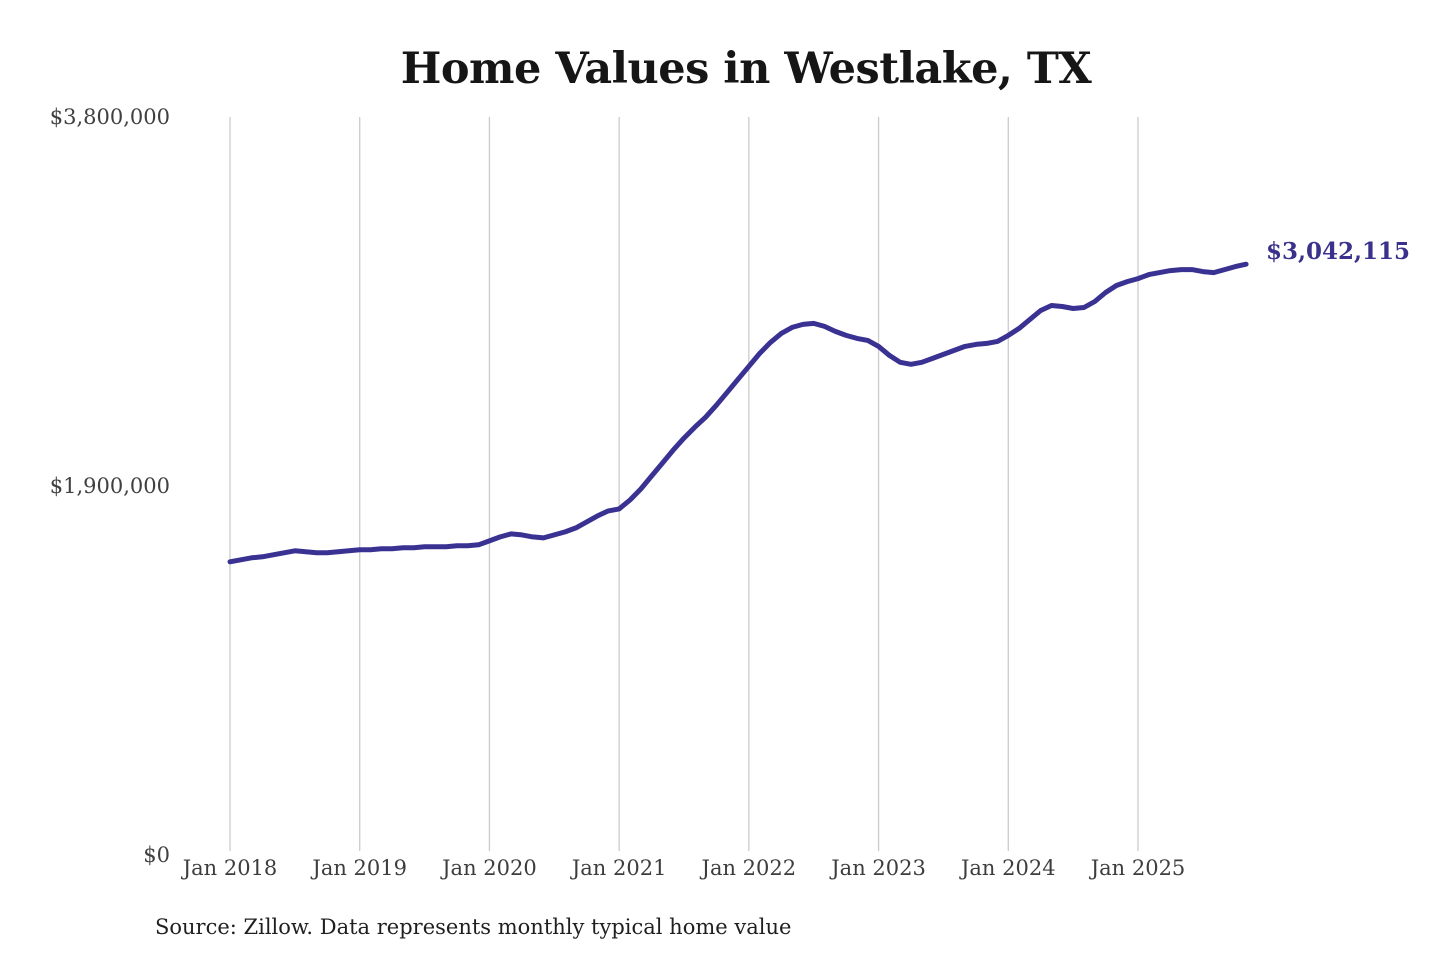 The width and height of the screenshot is (1440, 960). What do you see at coordinates (1008, 868) in the screenshot?
I see `x-tick-label: Jan 2024` at bounding box center [1008, 868].